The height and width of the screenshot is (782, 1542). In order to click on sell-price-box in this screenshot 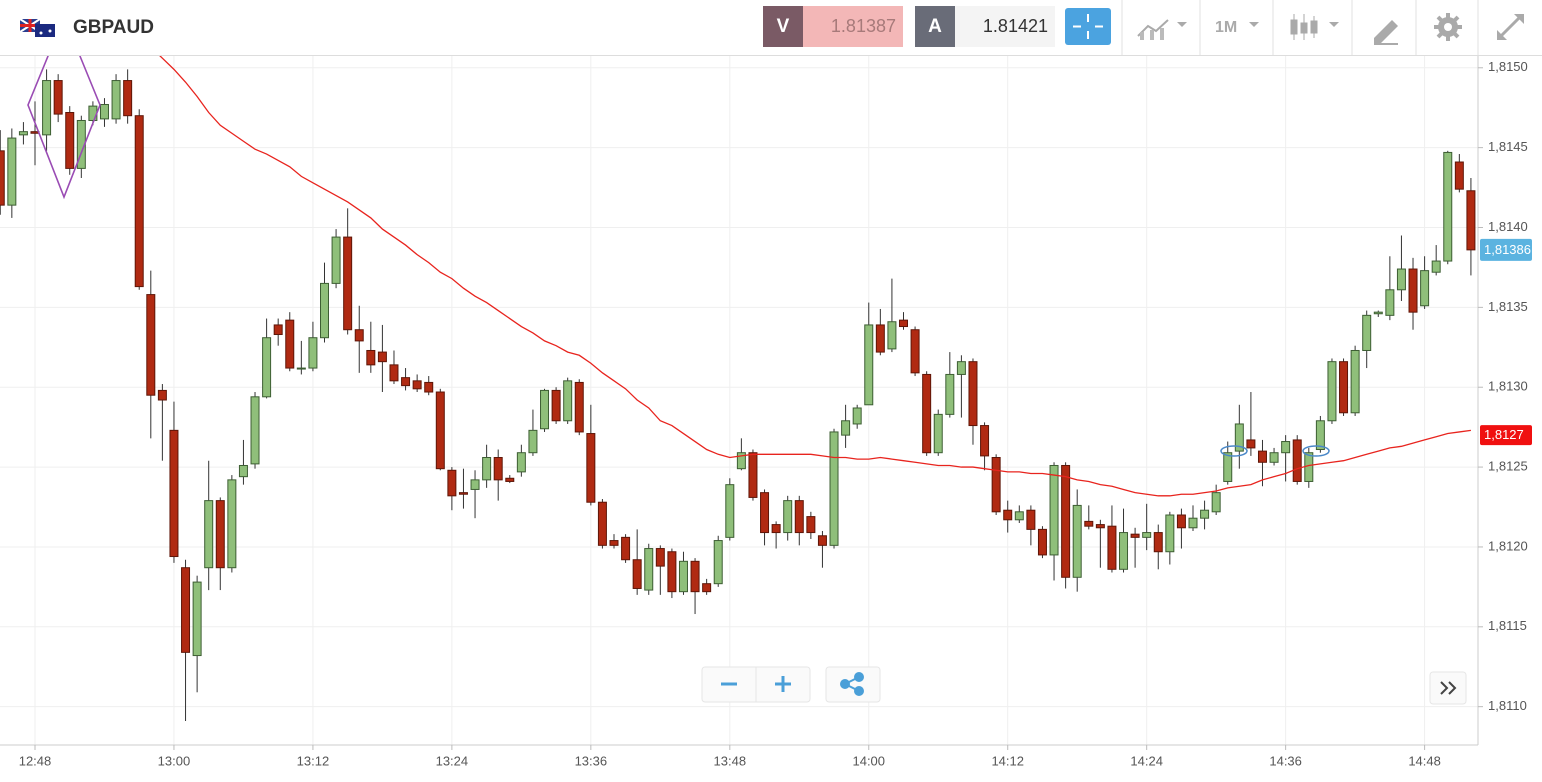, I will do `click(853, 26)`.